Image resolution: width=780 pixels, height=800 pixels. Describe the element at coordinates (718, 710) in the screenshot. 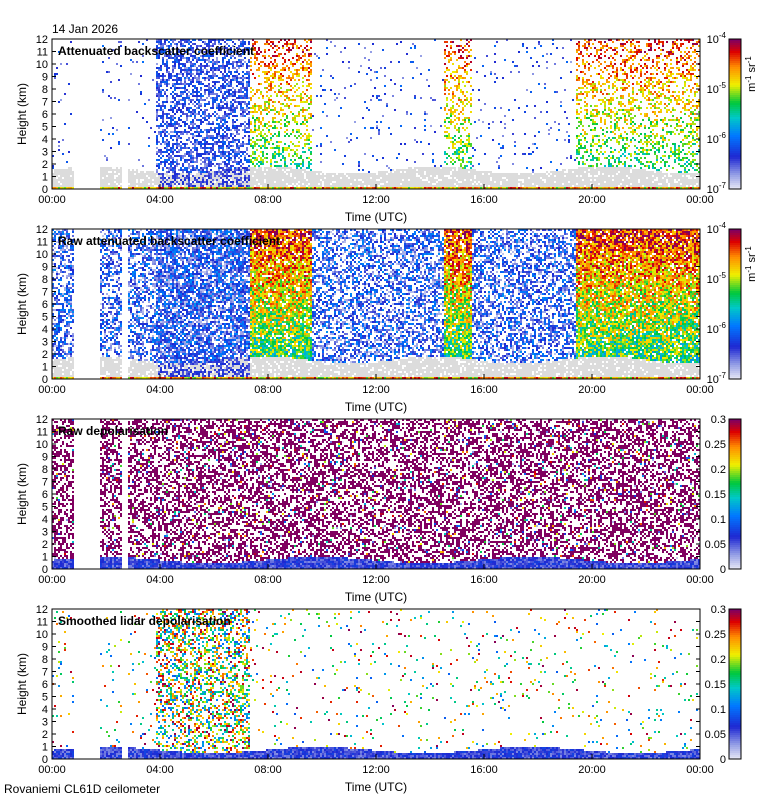

I see `colorbar-tick-label: 0.1` at that location.